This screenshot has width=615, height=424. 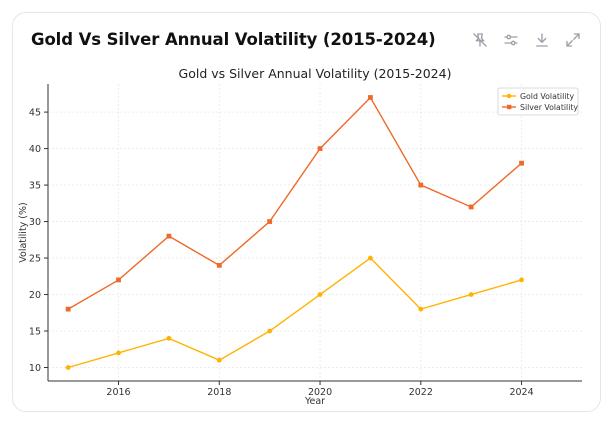 What do you see at coordinates (573, 40) in the screenshot?
I see `expand-icon` at bounding box center [573, 40].